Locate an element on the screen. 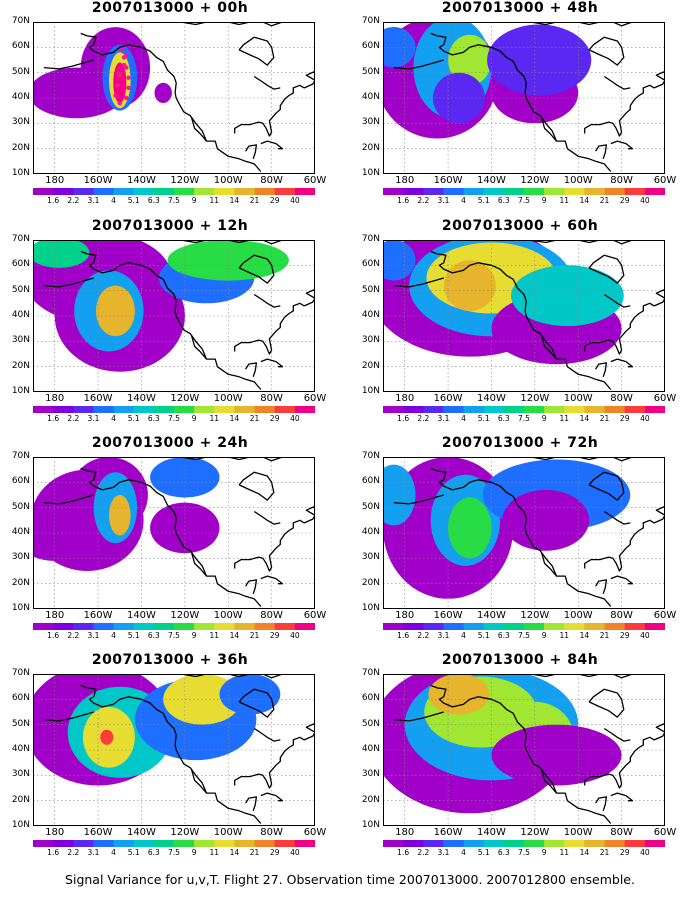 This screenshot has height=900, width=700. colorbar is located at coordinates (524, 843).